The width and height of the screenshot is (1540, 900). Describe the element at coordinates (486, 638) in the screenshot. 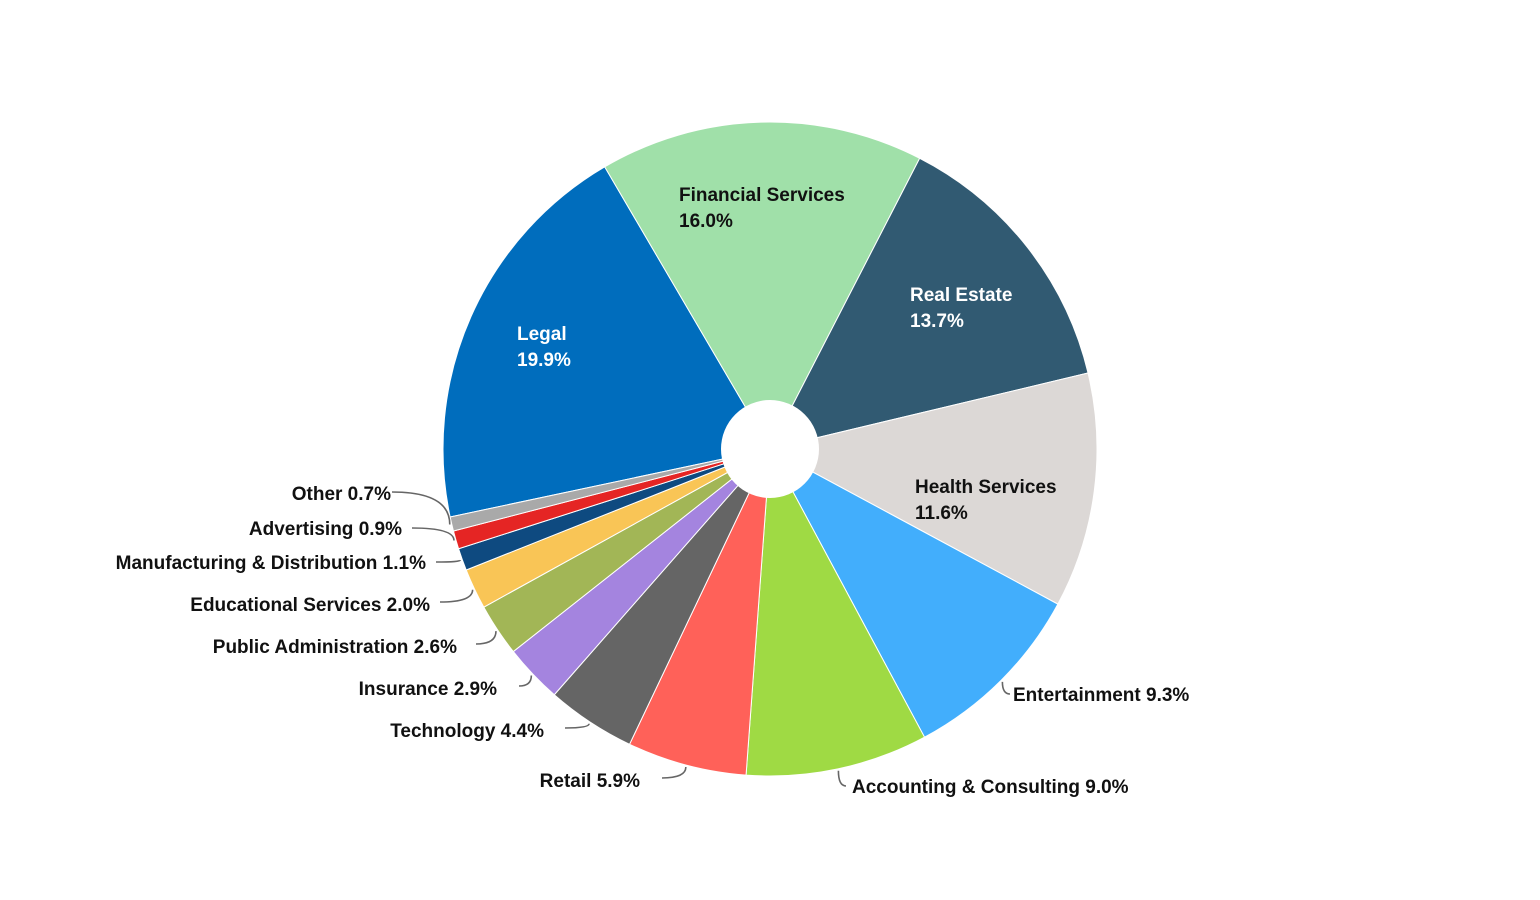

I see `leader-line-public-administration` at that location.